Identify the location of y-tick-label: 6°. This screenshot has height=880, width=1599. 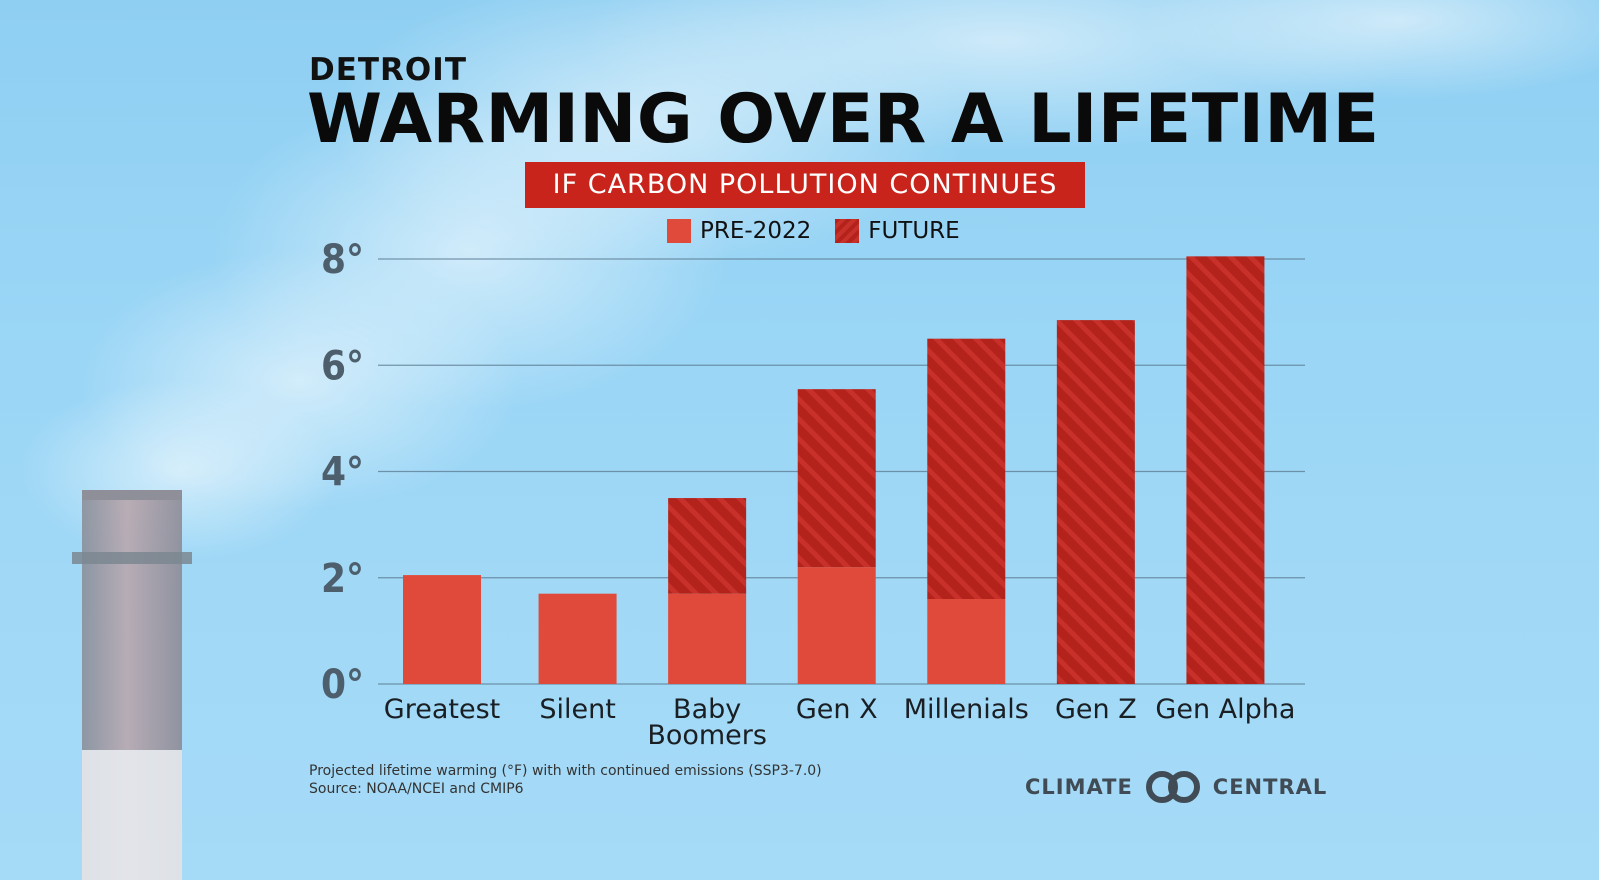
(342, 366).